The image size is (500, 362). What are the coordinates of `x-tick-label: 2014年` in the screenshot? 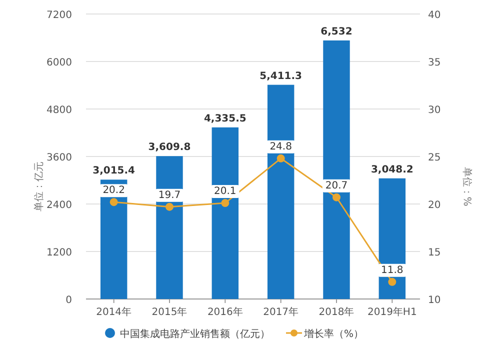 It's located at (114, 312).